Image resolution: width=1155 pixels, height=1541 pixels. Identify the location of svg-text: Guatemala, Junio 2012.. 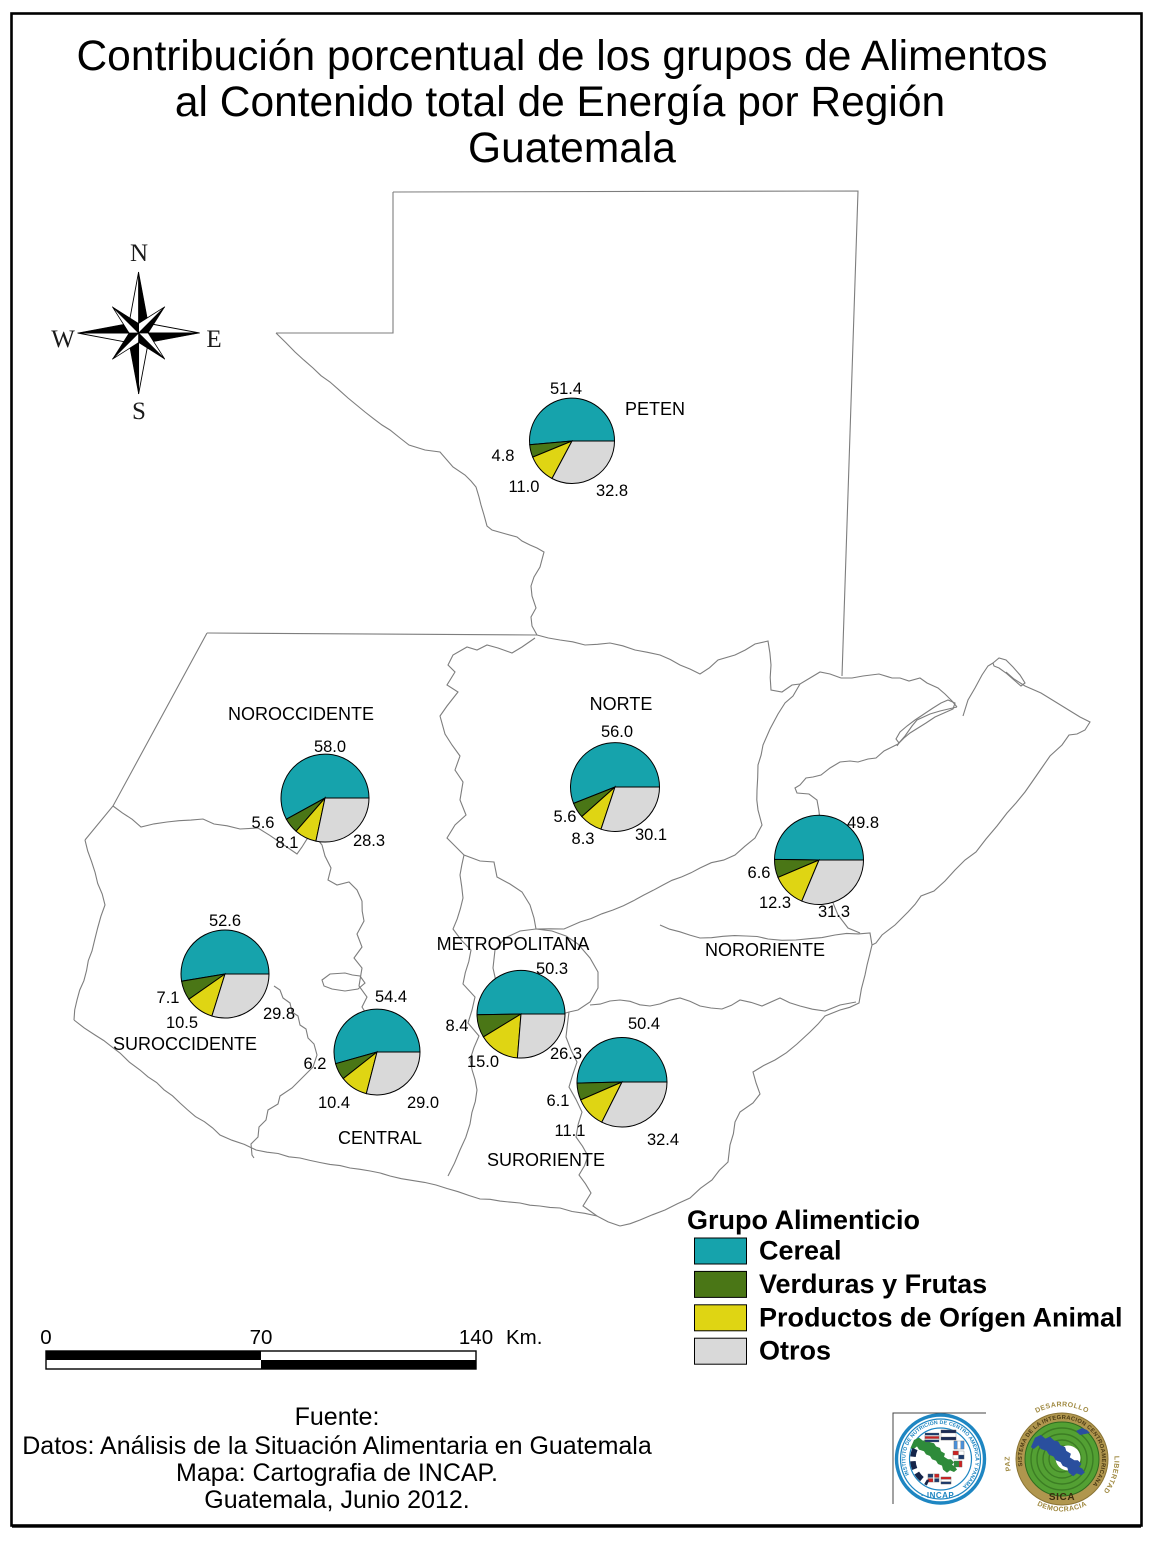
(336, 1500).